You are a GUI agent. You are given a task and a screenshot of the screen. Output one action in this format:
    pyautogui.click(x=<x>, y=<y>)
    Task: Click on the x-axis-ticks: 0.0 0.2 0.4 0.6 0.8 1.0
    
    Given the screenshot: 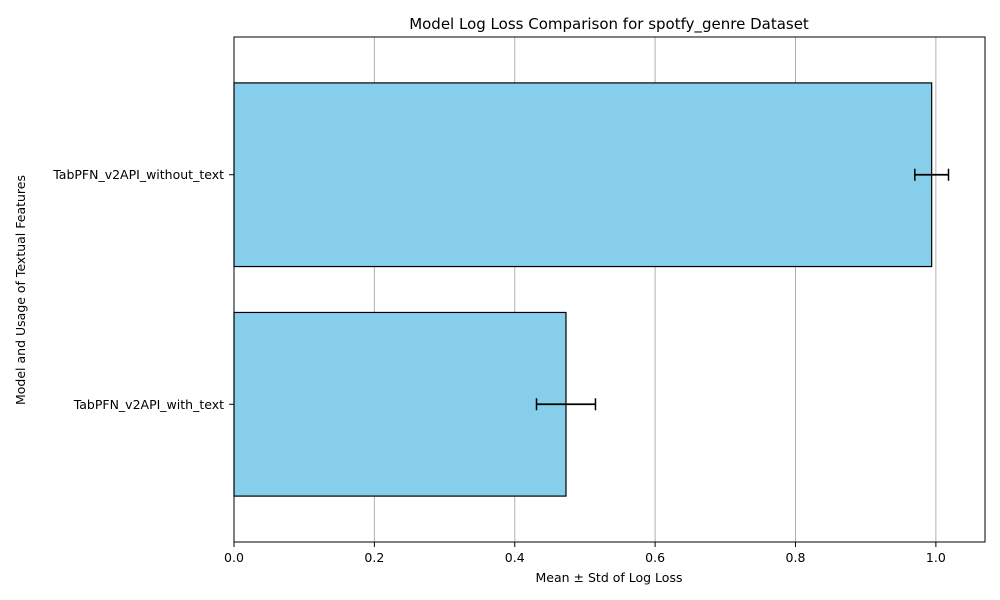 What is the action you would take?
    pyautogui.click(x=585, y=553)
    